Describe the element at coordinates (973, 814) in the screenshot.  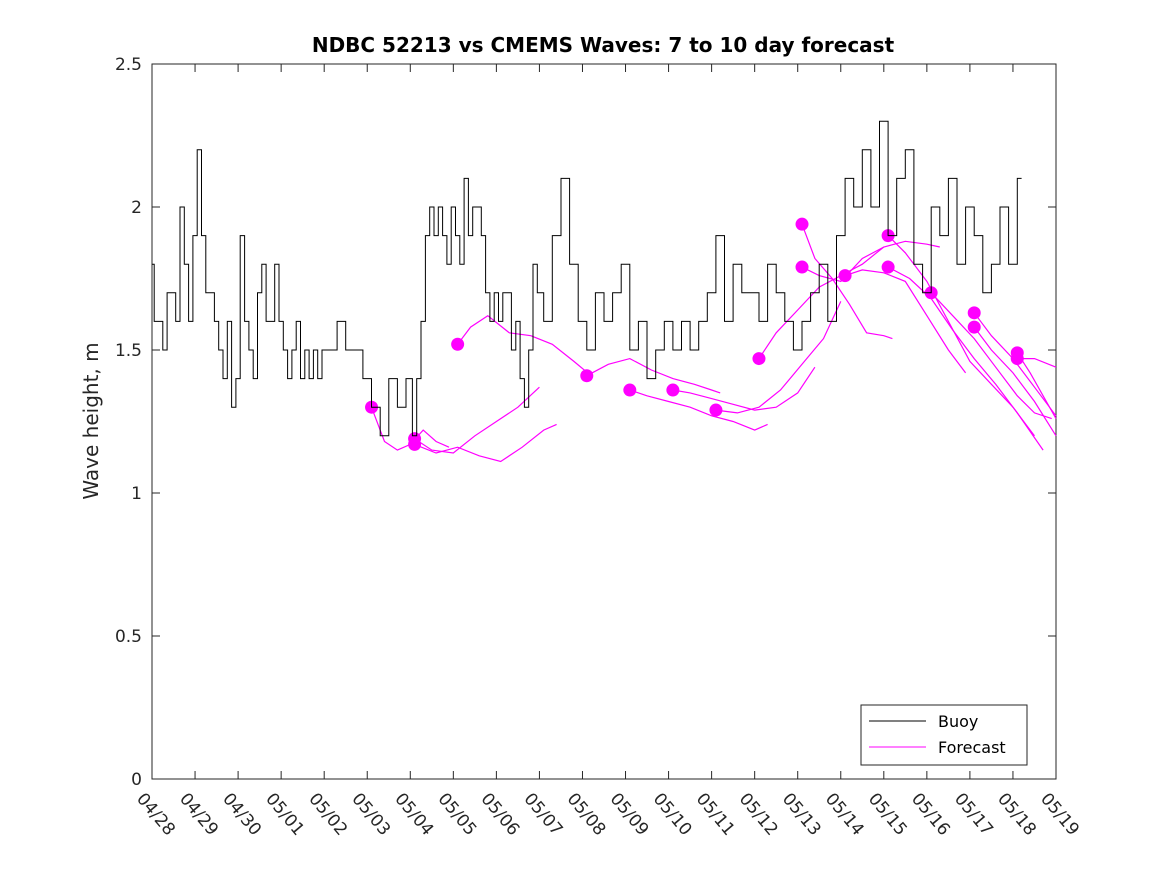
I see `x-tick-label: 05/17` at that location.